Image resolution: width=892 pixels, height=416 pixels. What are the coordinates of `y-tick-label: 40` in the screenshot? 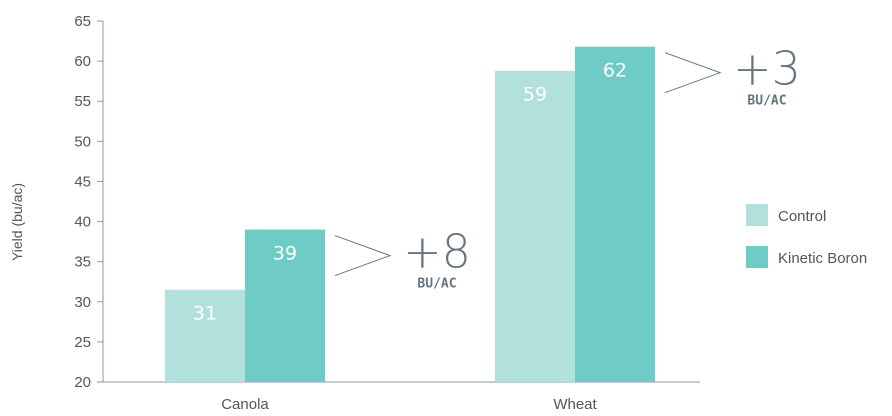 It's located at (82, 222).